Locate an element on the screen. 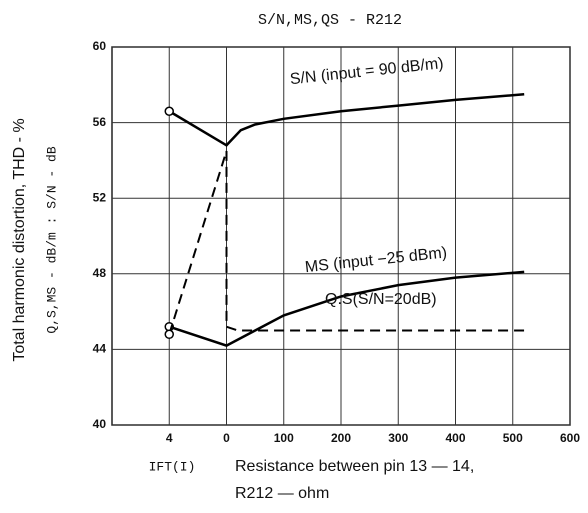  x-tick-label: 100 is located at coordinates (284, 438).